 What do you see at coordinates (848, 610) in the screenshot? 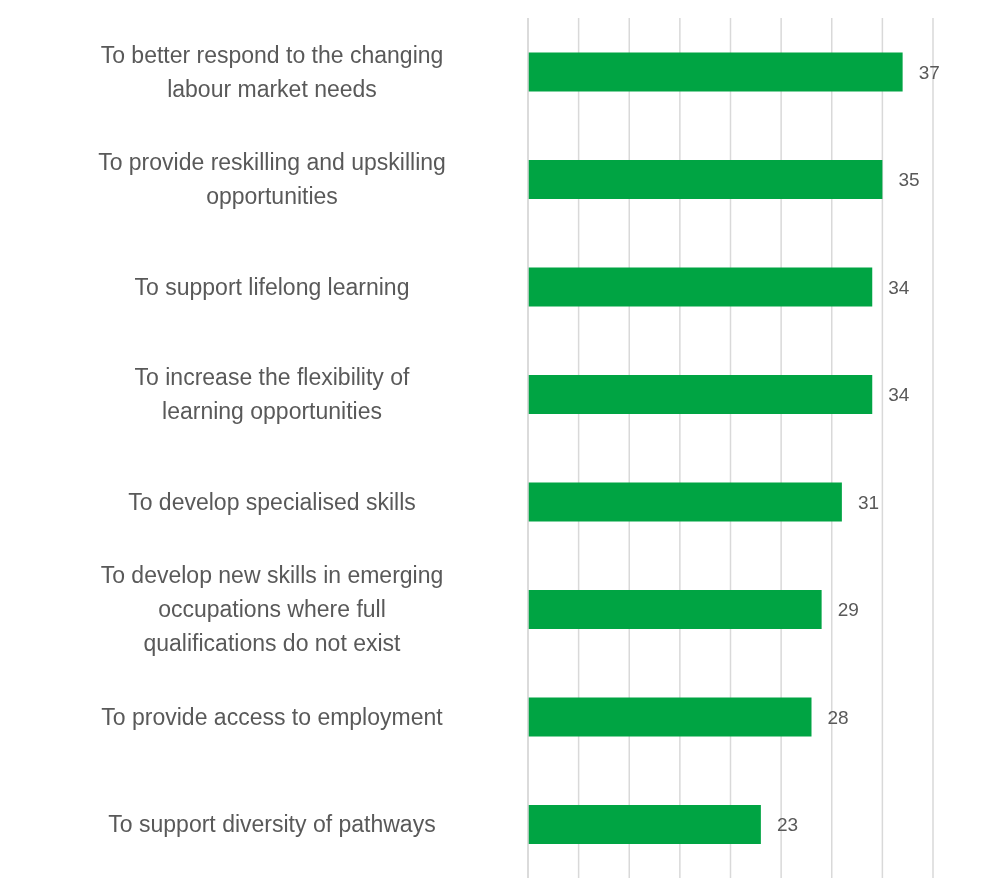
I see `data-label: 29` at bounding box center [848, 610].